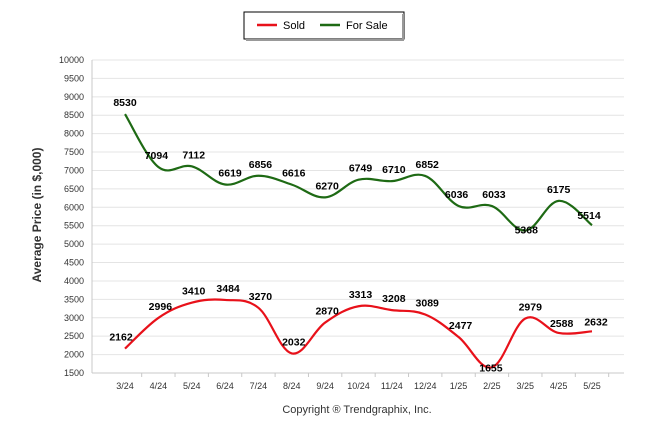  Describe the element at coordinates (428, 165) in the screenshot. I see `data-label-for-sale: 6852` at that location.